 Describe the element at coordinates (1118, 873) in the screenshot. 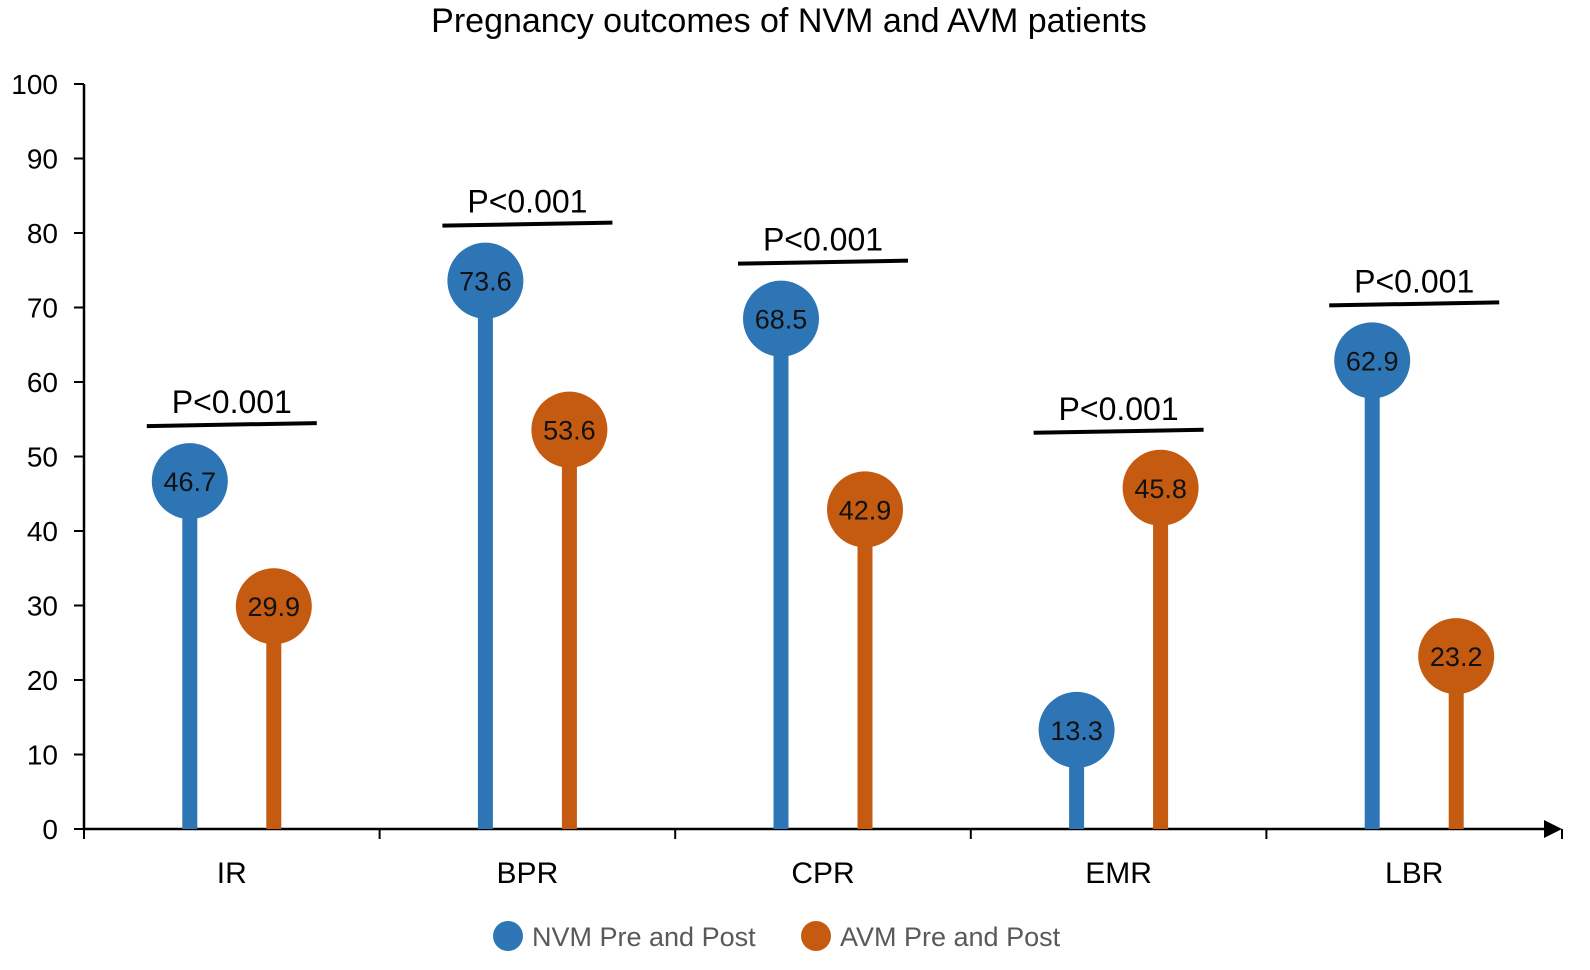

I see `x-category-label: EMR` at that location.